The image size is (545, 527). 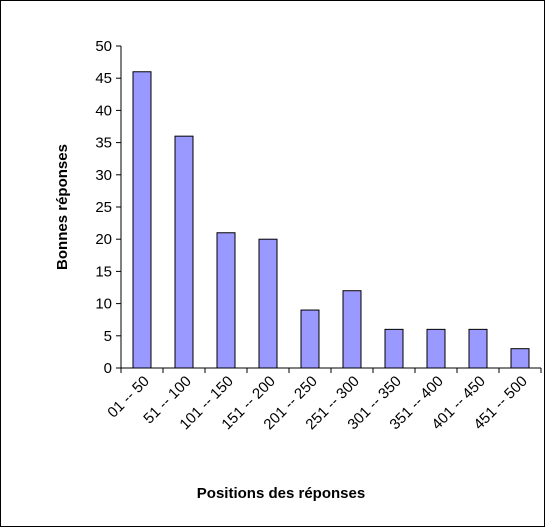 I want to click on y-tick-label: 50, so click(x=103, y=46).